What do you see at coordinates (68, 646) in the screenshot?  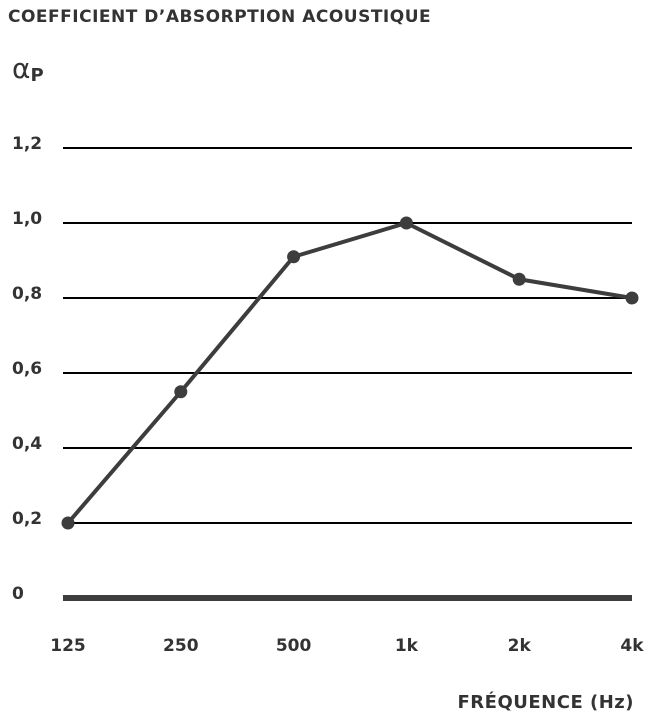 I see `x-tick-label: 125` at bounding box center [68, 646].